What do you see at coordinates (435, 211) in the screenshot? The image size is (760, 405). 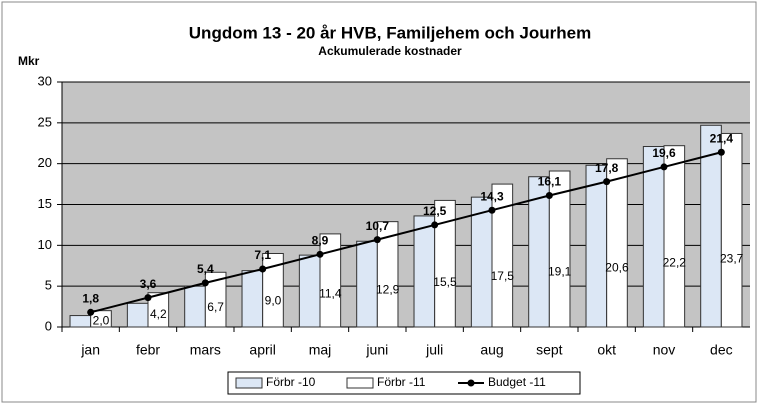 I see `line-value-label: 12,5` at bounding box center [435, 211].